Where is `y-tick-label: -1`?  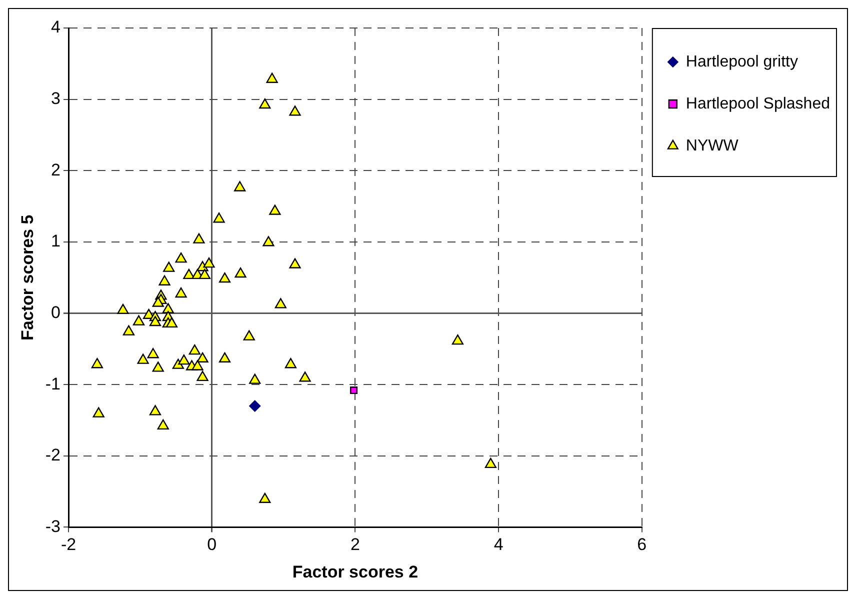
y-tick-label: -1 is located at coordinates (53, 384).